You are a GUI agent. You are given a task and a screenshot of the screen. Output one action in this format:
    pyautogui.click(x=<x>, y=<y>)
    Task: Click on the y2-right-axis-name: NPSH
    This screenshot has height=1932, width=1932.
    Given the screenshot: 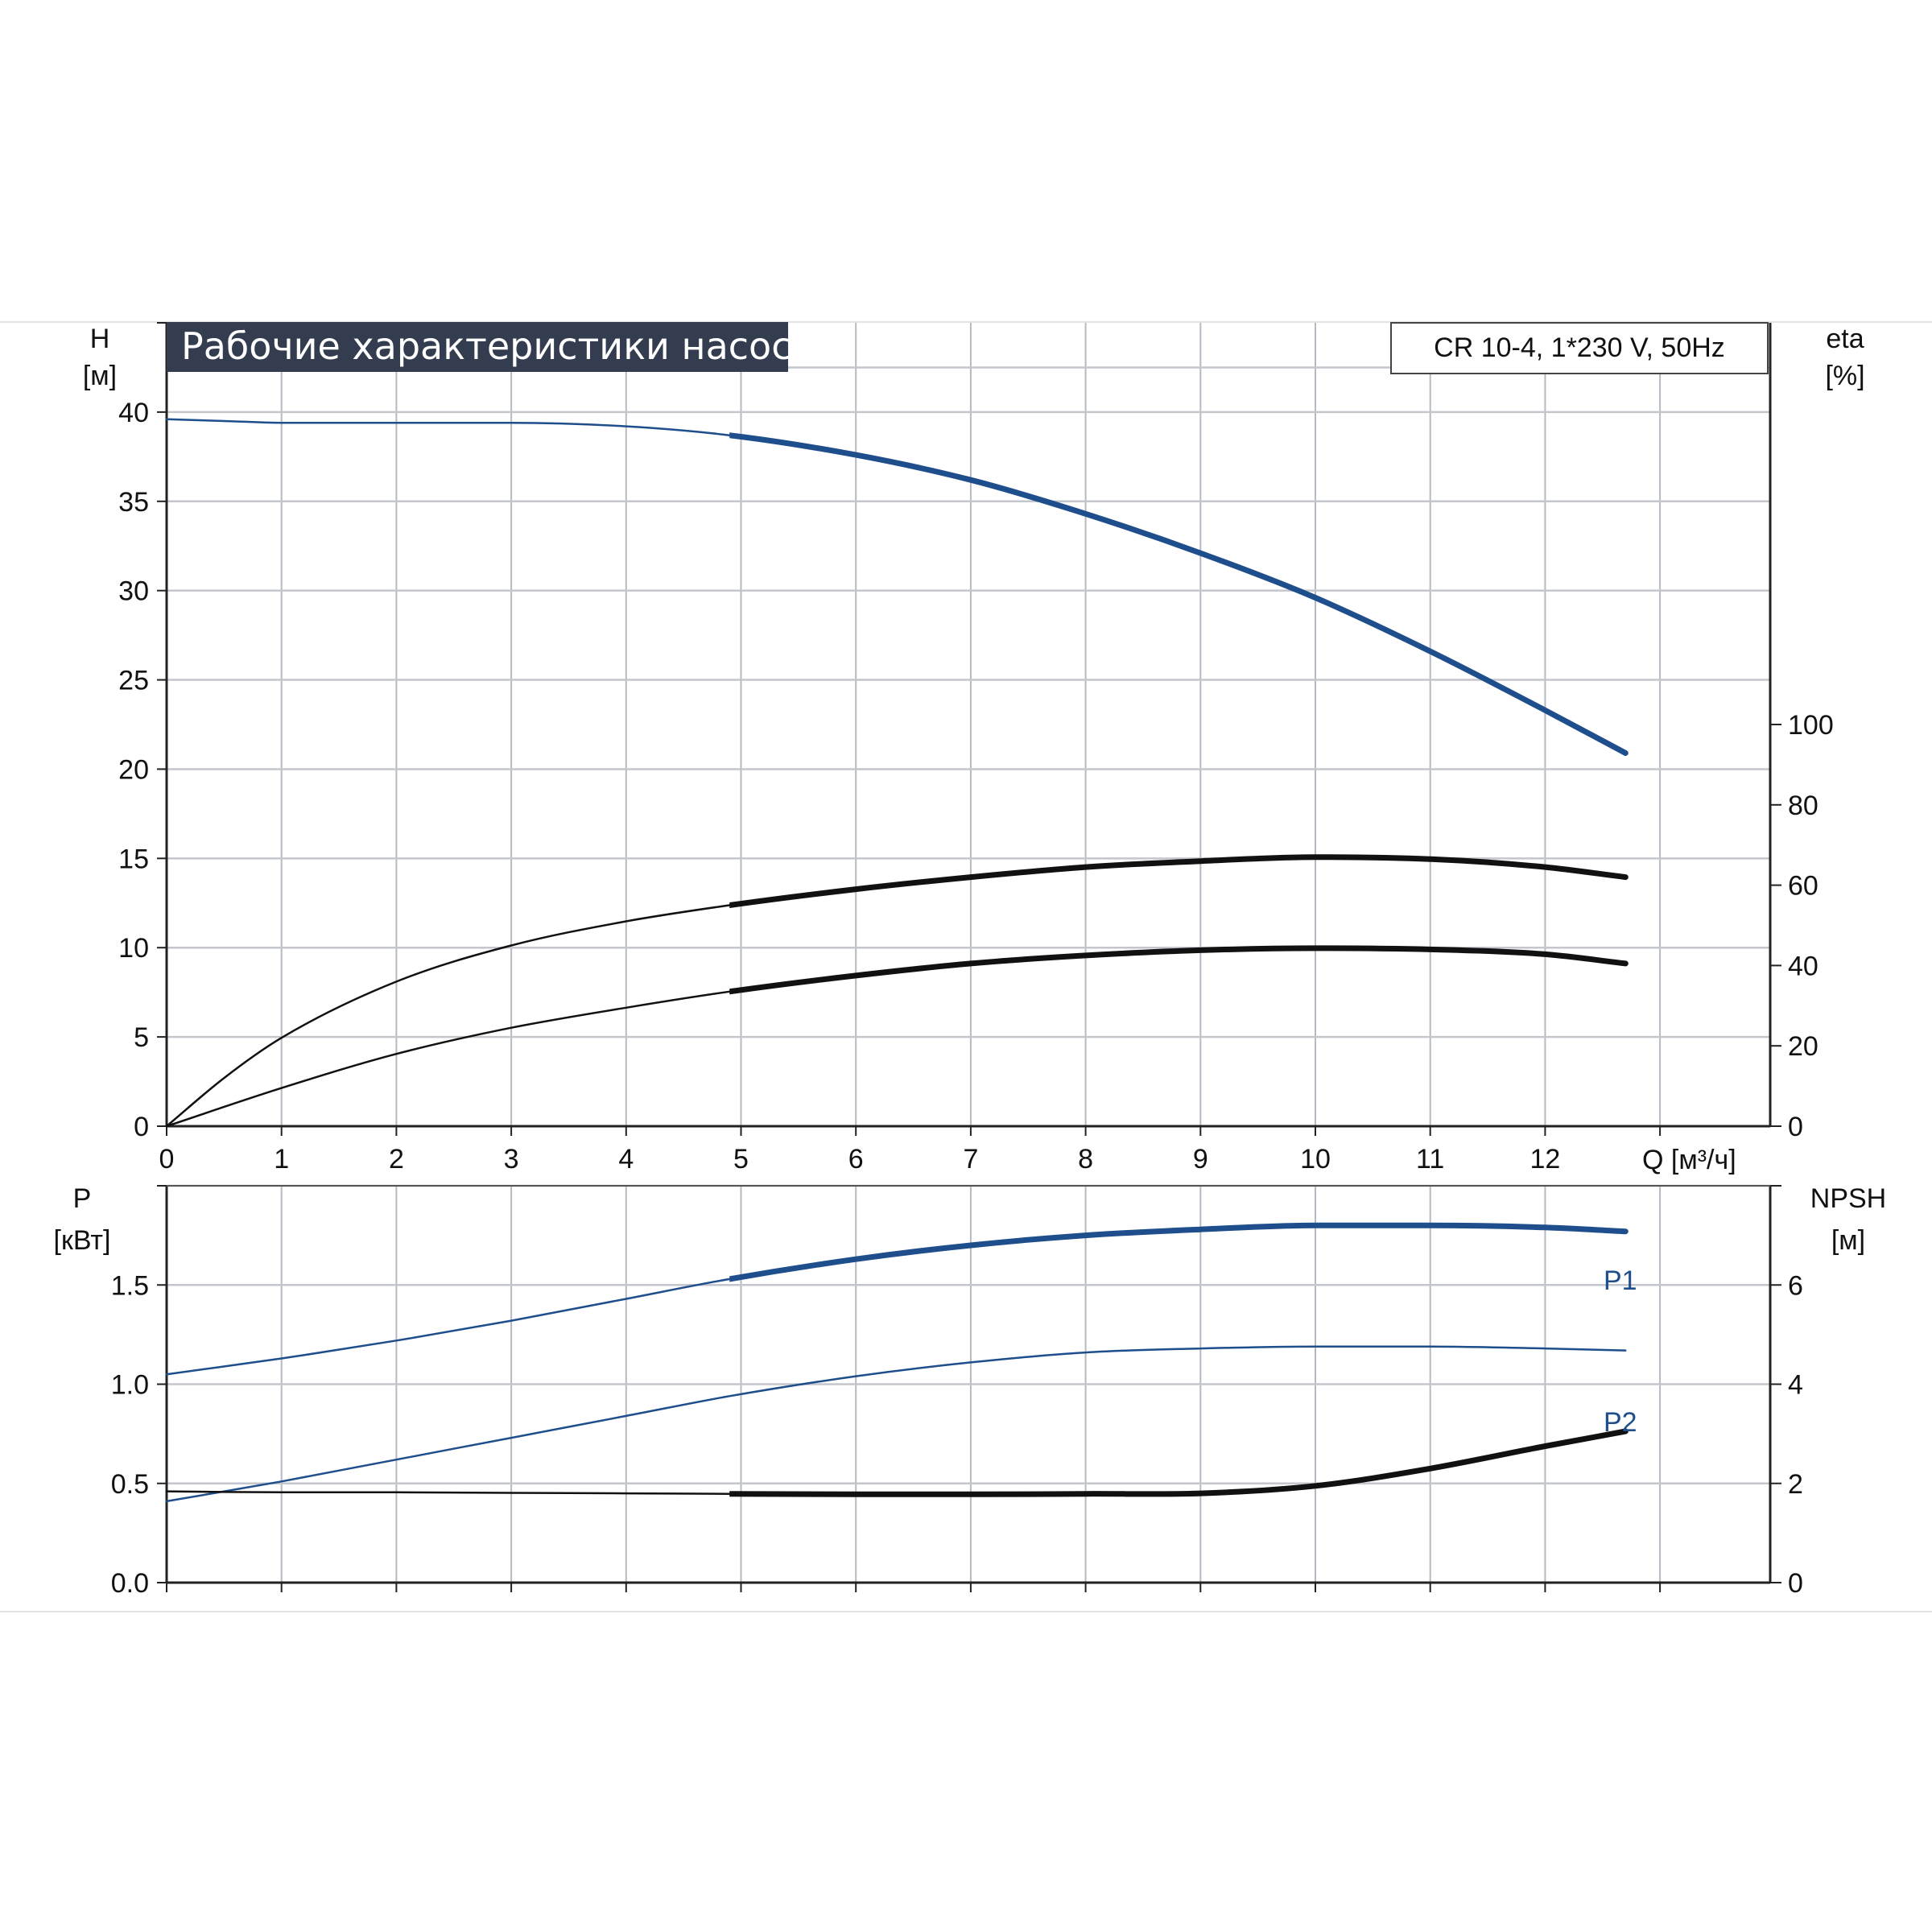 What is the action you would take?
    pyautogui.click(x=1848, y=1198)
    